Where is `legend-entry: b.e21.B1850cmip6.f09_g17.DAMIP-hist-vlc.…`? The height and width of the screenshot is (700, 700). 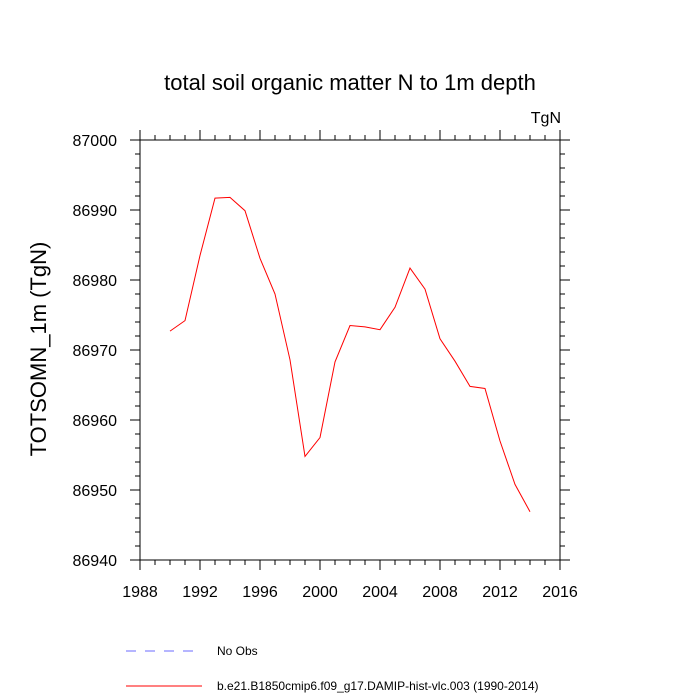
legend-entry: b.e21.B1850cmip6.f09_g17.DAMIP-hist-vlc.… is located at coordinates (332, 686).